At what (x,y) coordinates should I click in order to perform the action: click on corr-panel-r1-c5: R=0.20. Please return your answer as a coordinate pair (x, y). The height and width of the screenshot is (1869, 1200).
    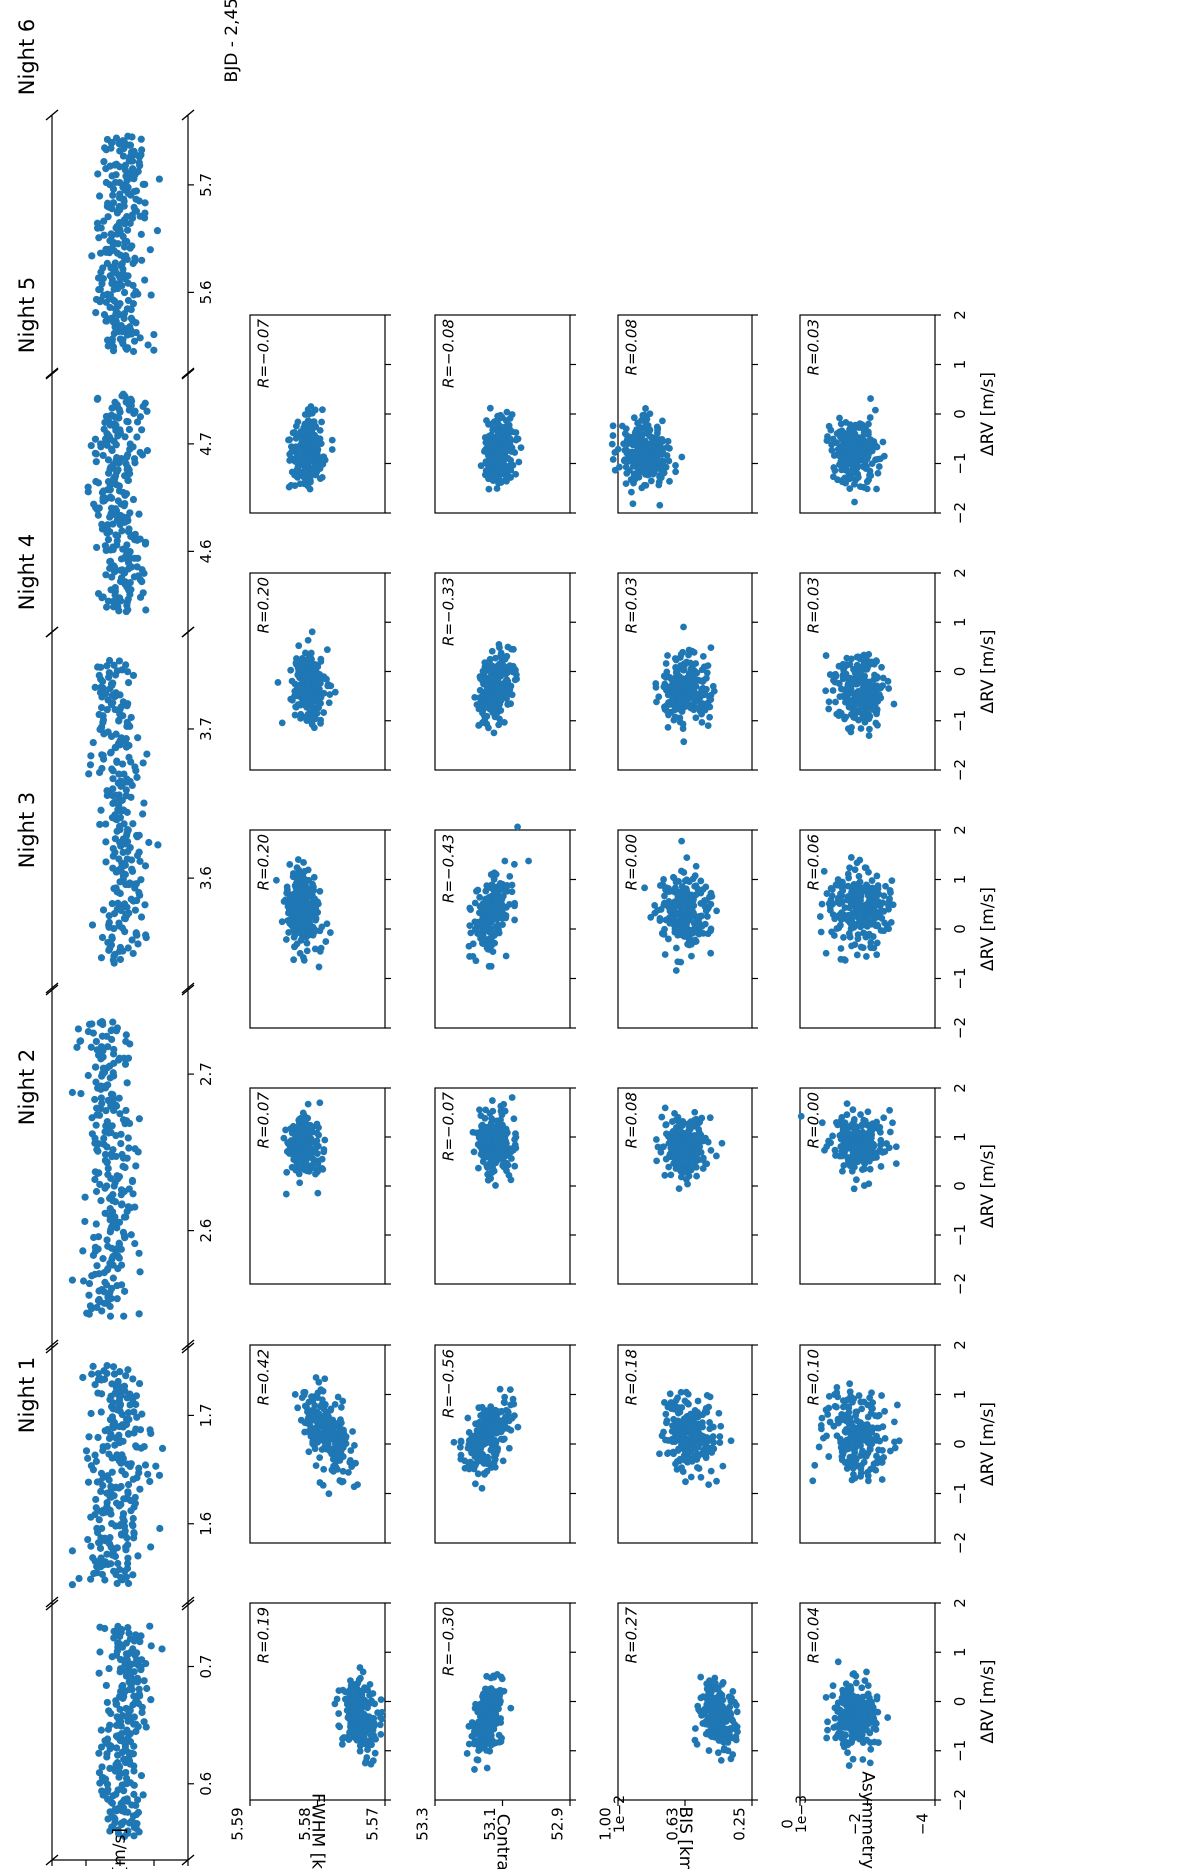
    Looking at the image, I should click on (320, 671).